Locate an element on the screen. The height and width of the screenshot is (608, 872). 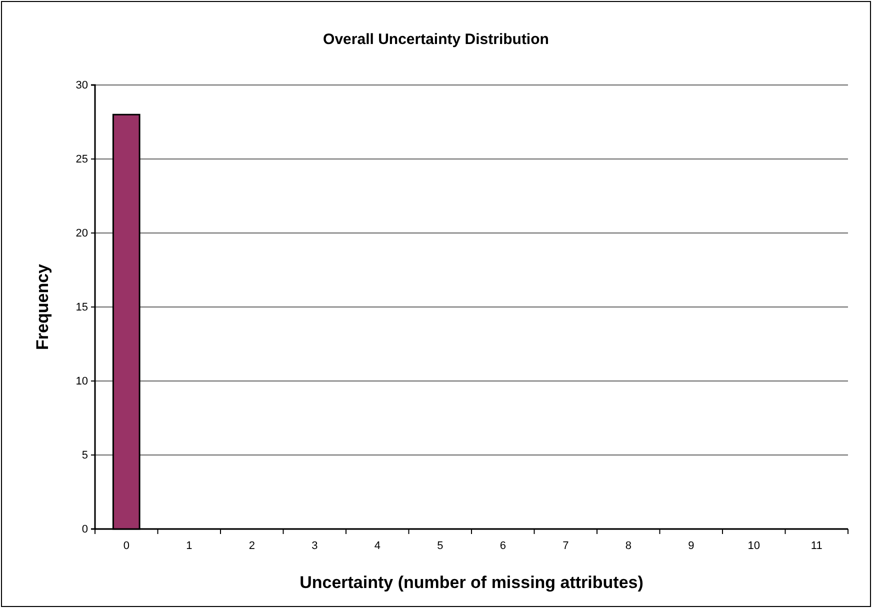
x-tick-label: 0 is located at coordinates (126, 546).